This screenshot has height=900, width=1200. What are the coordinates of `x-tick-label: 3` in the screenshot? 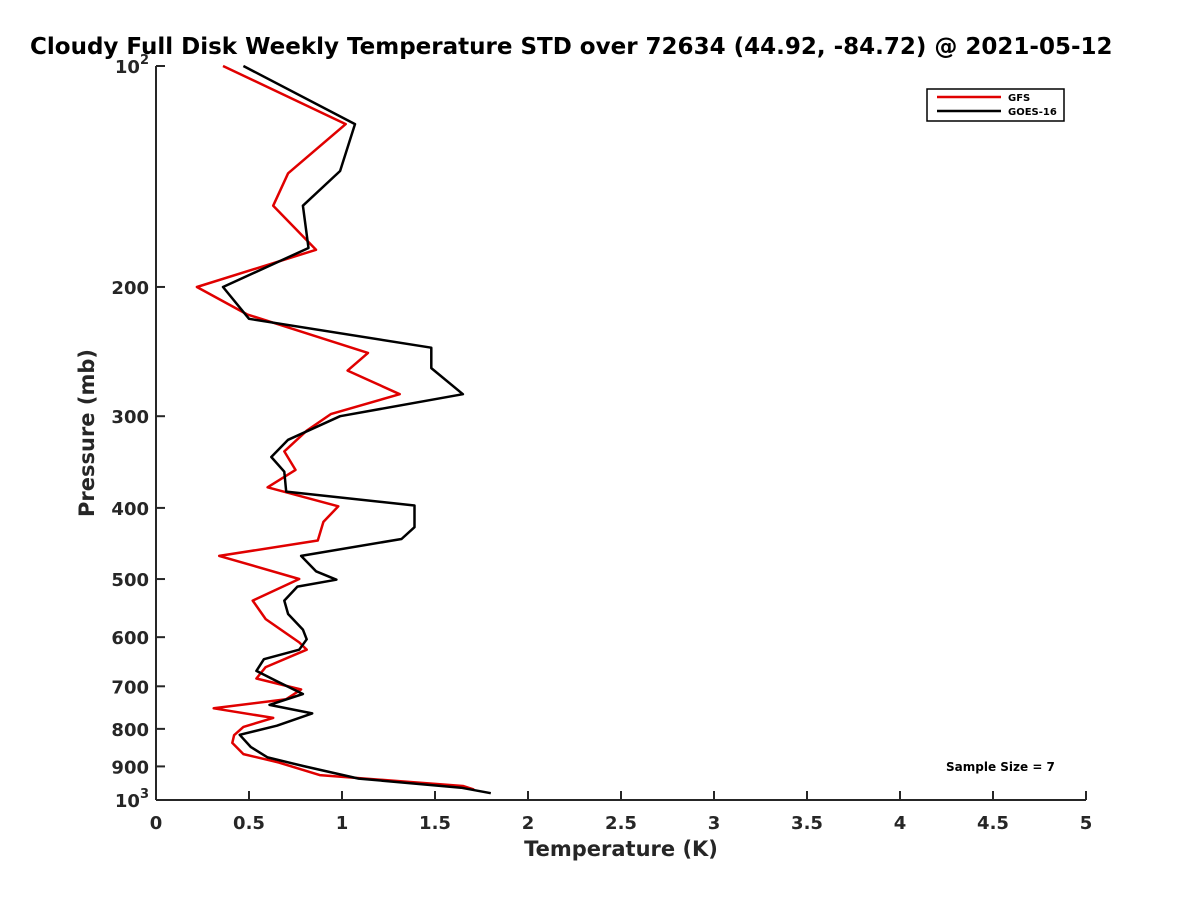 It's located at (714, 823).